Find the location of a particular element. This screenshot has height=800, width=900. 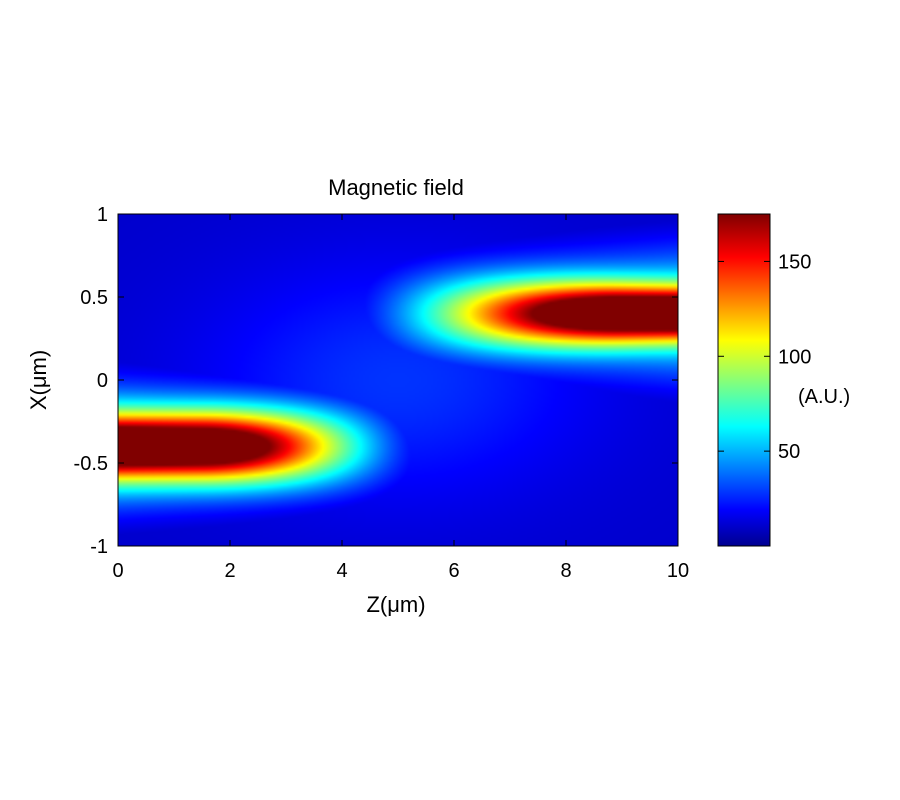

x-tick-label: 10 is located at coordinates (678, 571).